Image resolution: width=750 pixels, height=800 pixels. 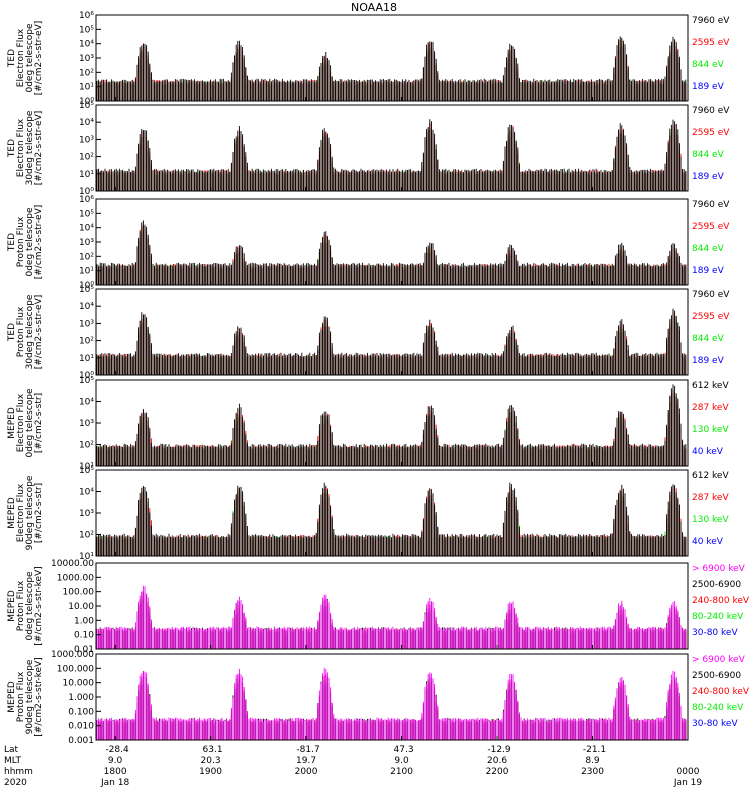 What do you see at coordinates (710, 386) in the screenshot?
I see `legend-entry: 612 keV` at bounding box center [710, 386].